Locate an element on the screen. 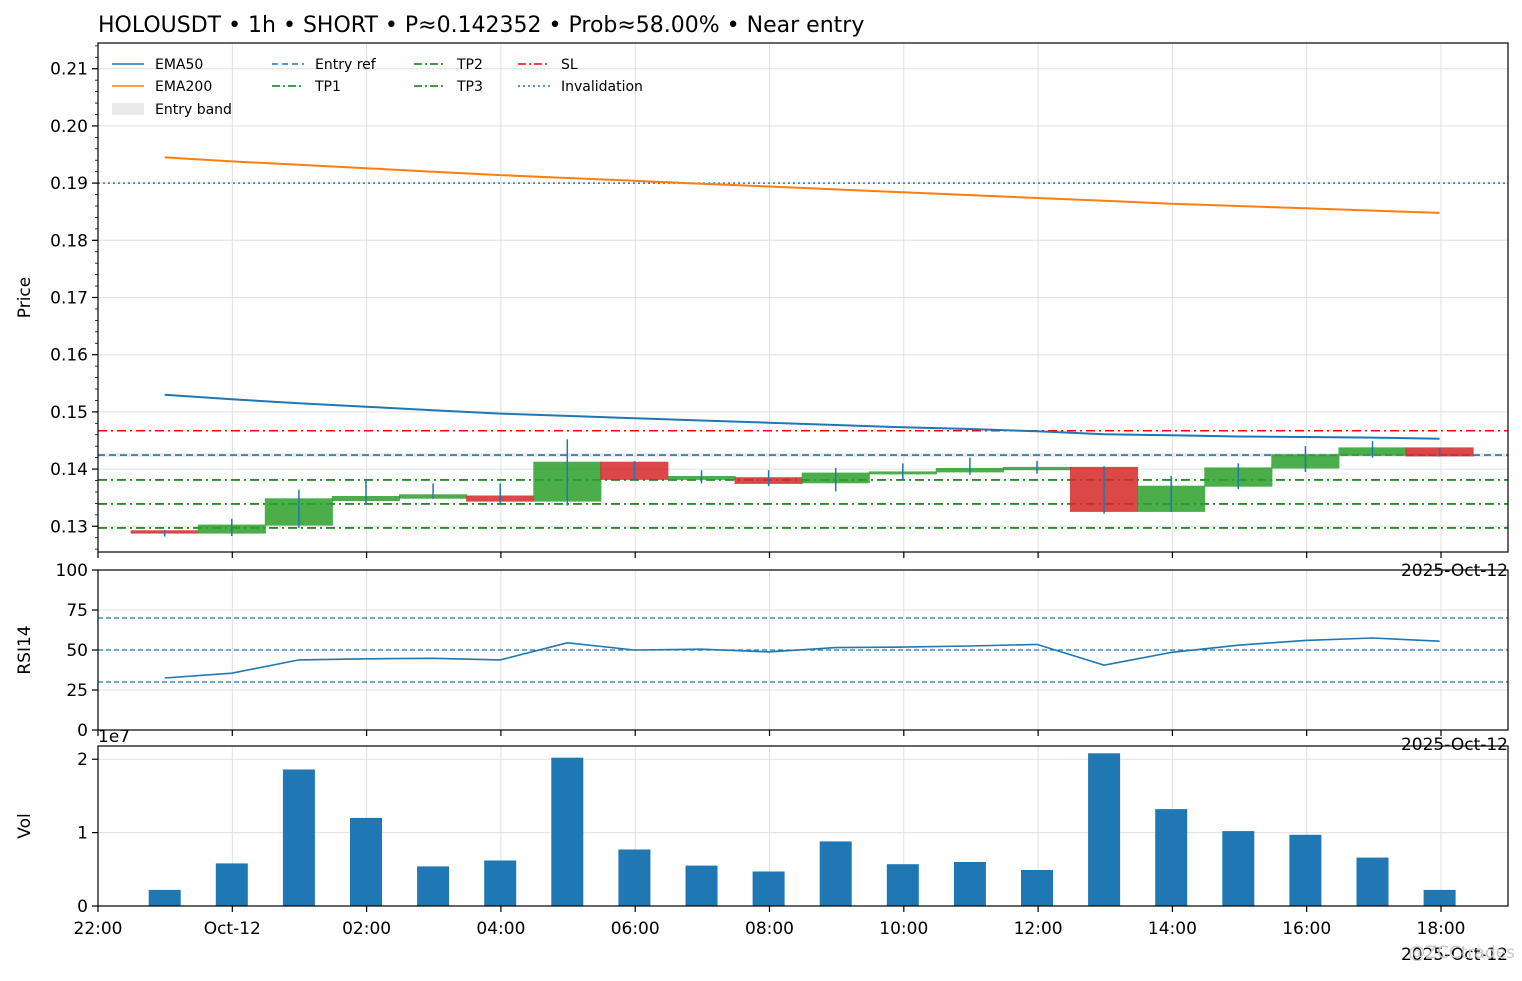 This screenshot has height=981, width=1522. legend-label: EMA50 is located at coordinates (179, 65).